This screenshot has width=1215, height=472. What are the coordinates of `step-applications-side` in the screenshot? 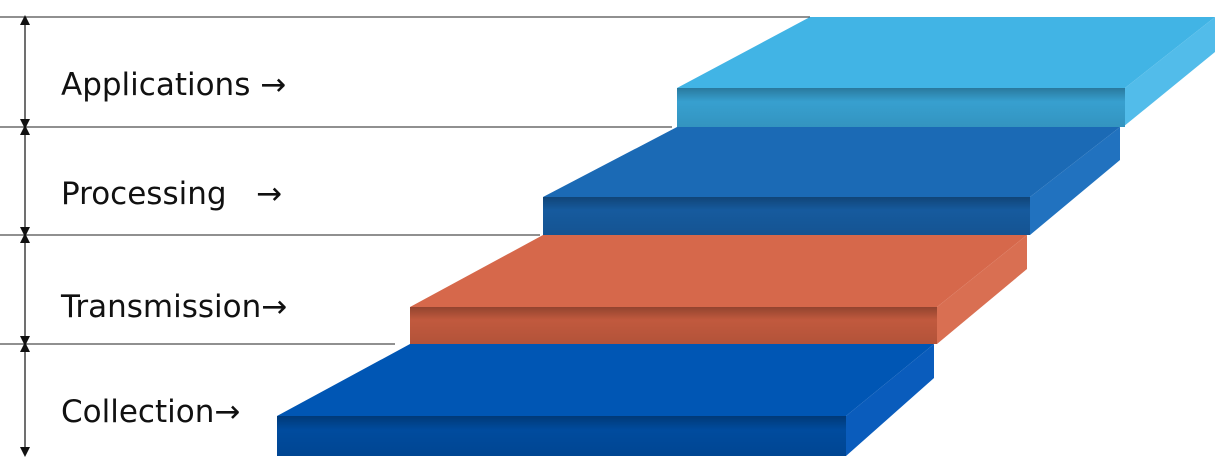 It's located at (1169, 72).